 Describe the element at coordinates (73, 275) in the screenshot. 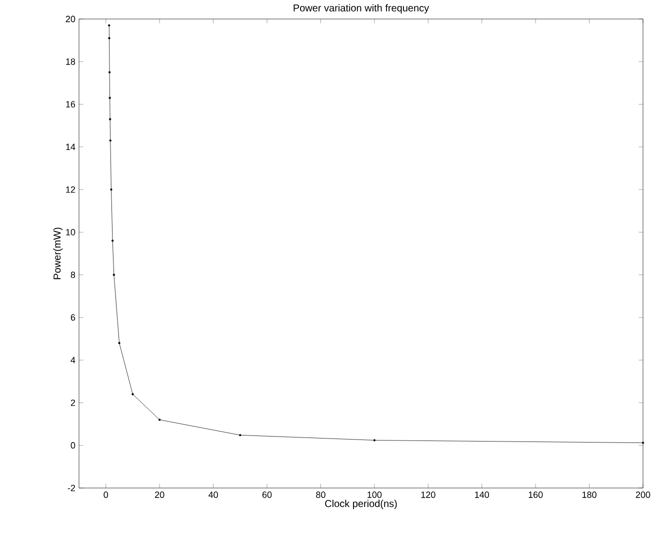

I see `y-tick-label: 8` at that location.